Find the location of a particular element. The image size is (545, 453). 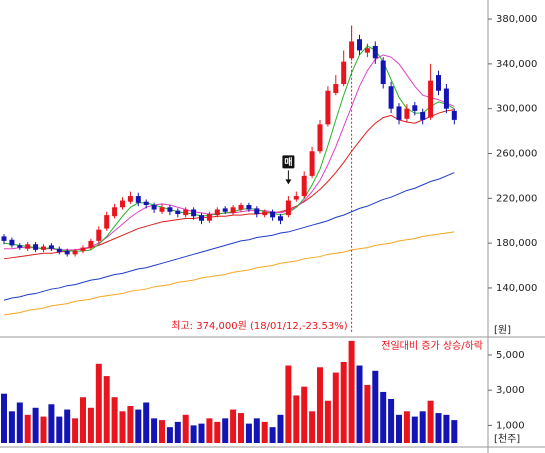

y-tick-label: 140,000 is located at coordinates (516, 288).